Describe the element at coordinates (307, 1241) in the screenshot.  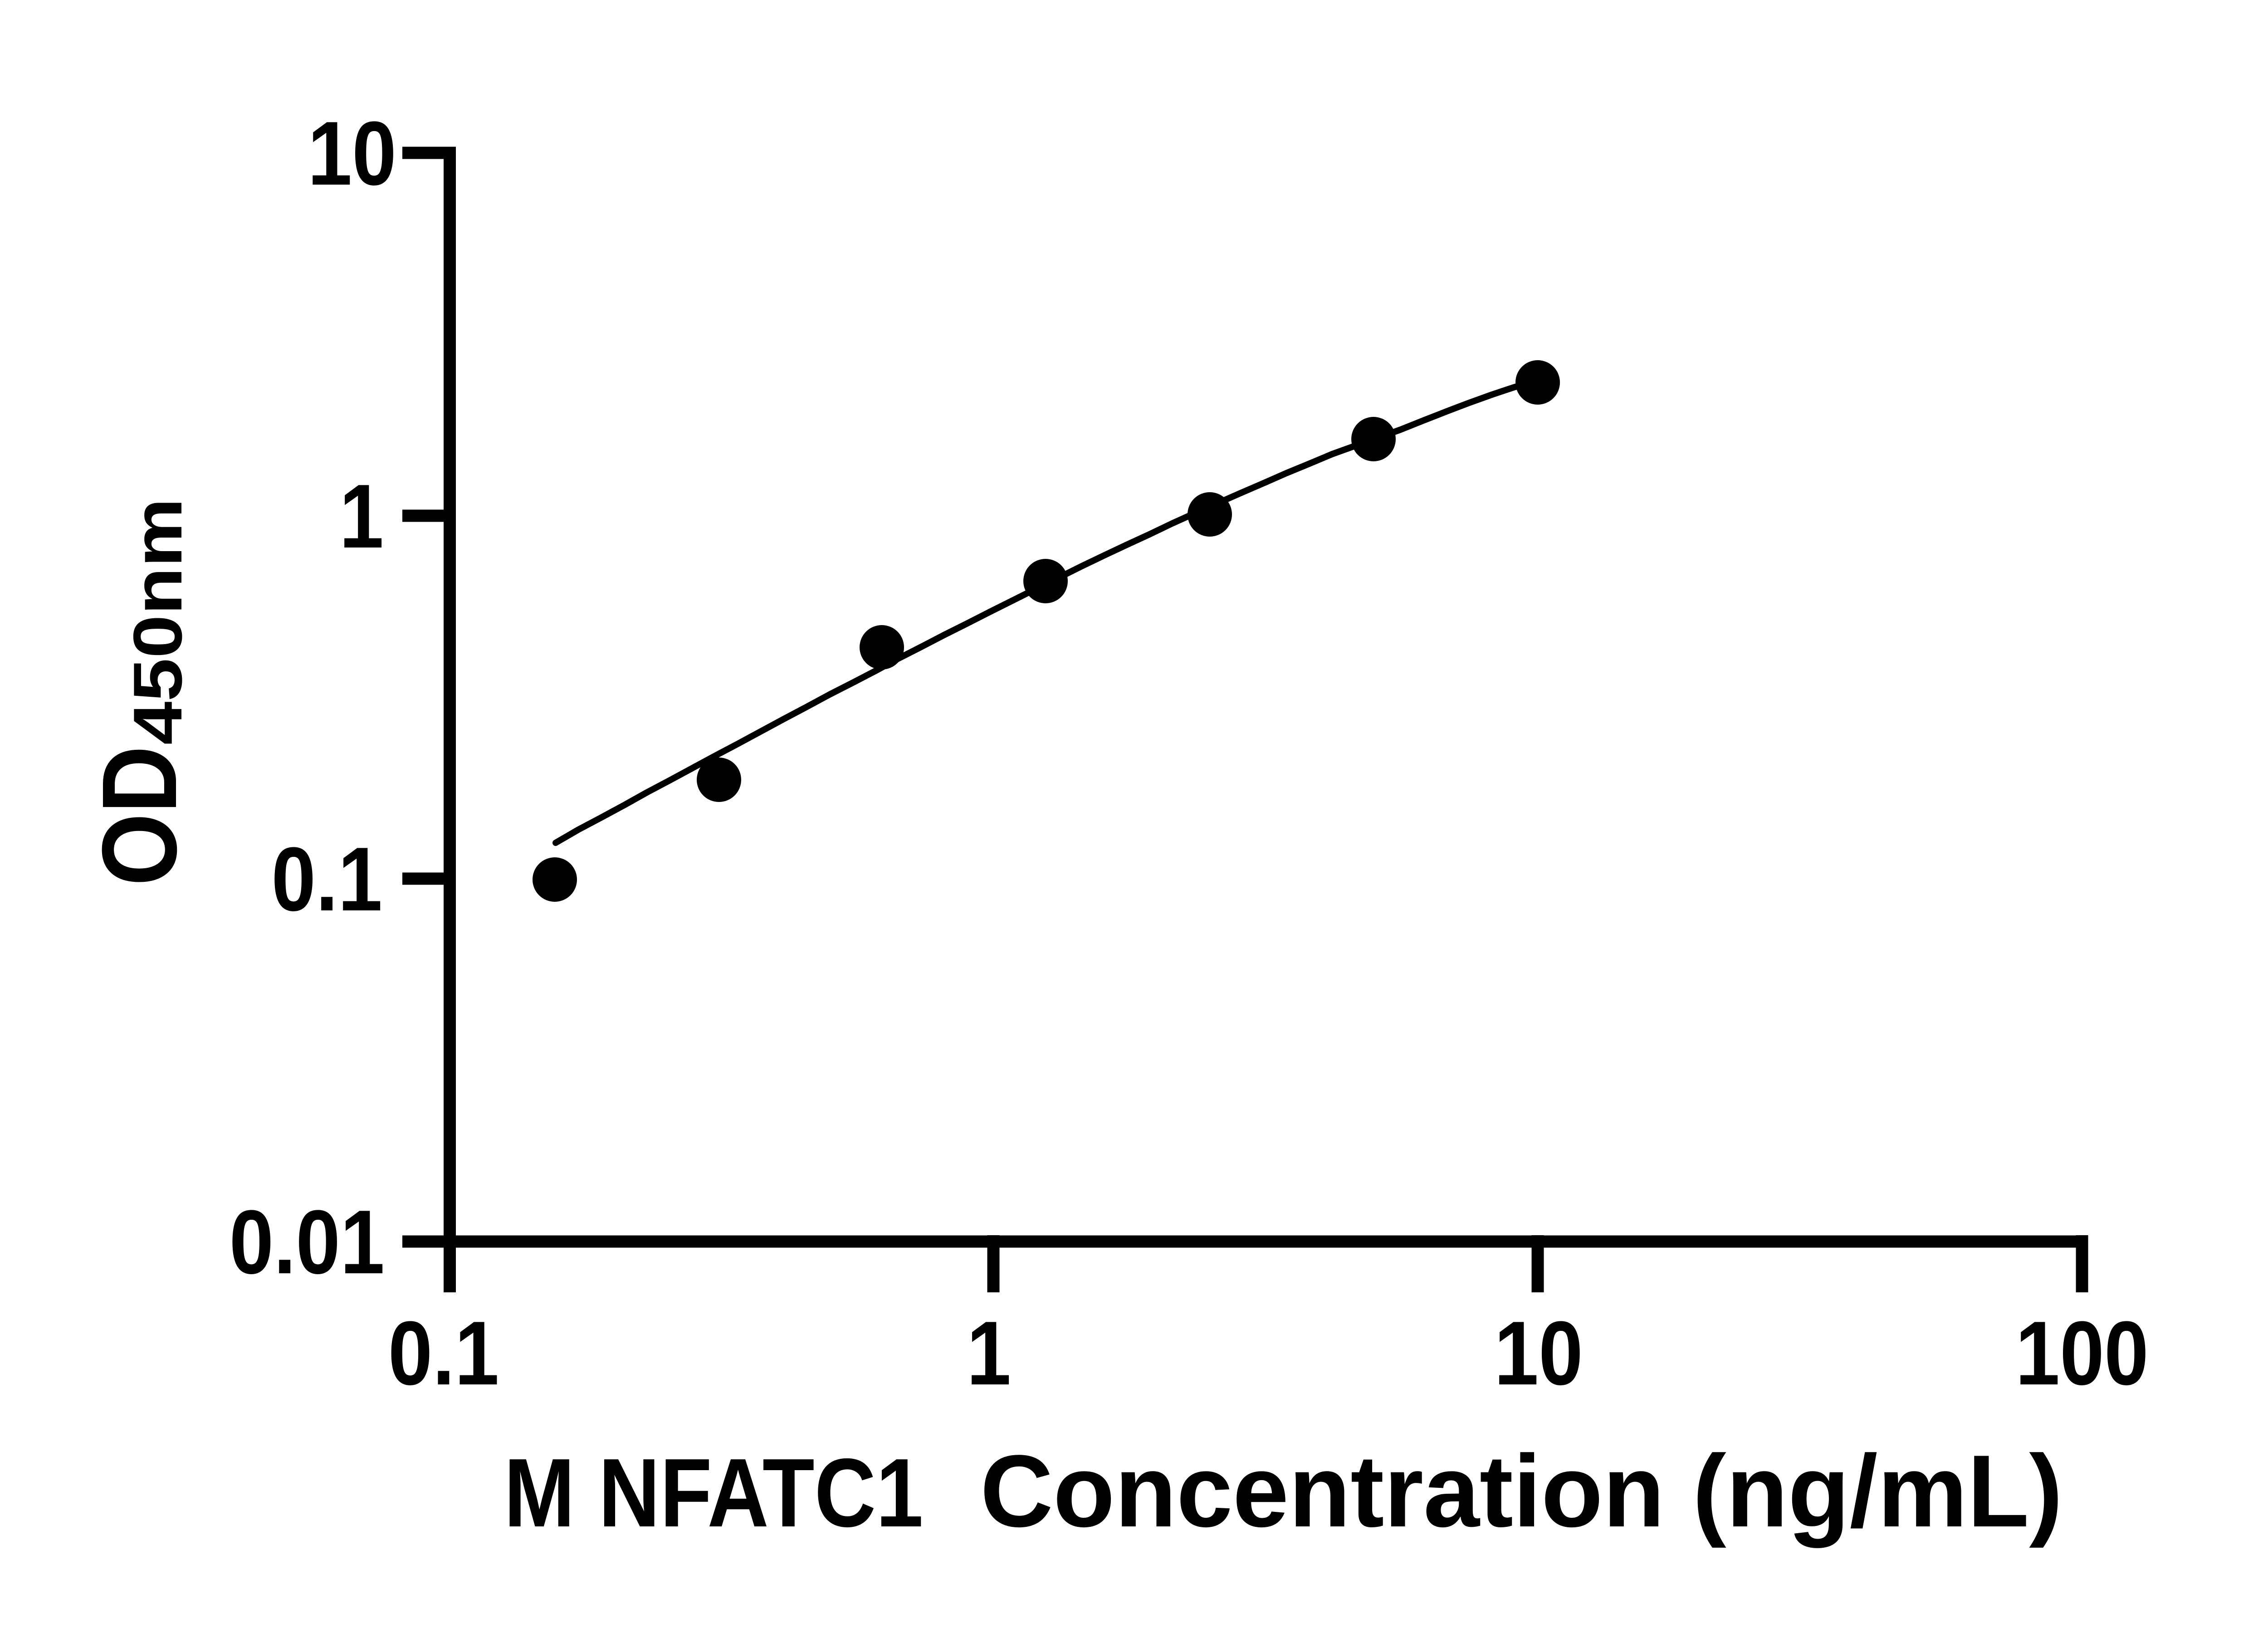
I see `svg-text: 0.01` at that location.